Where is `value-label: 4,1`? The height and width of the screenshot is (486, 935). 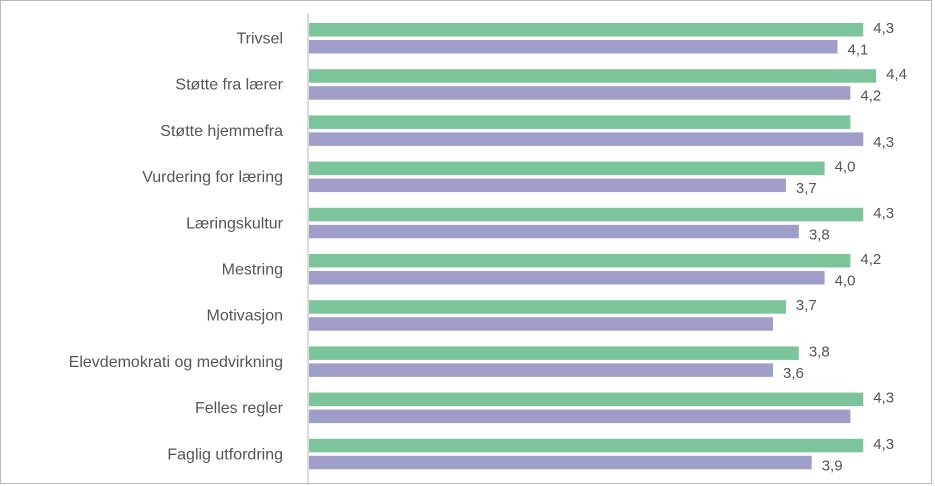 value-label: 4,1 is located at coordinates (857, 50).